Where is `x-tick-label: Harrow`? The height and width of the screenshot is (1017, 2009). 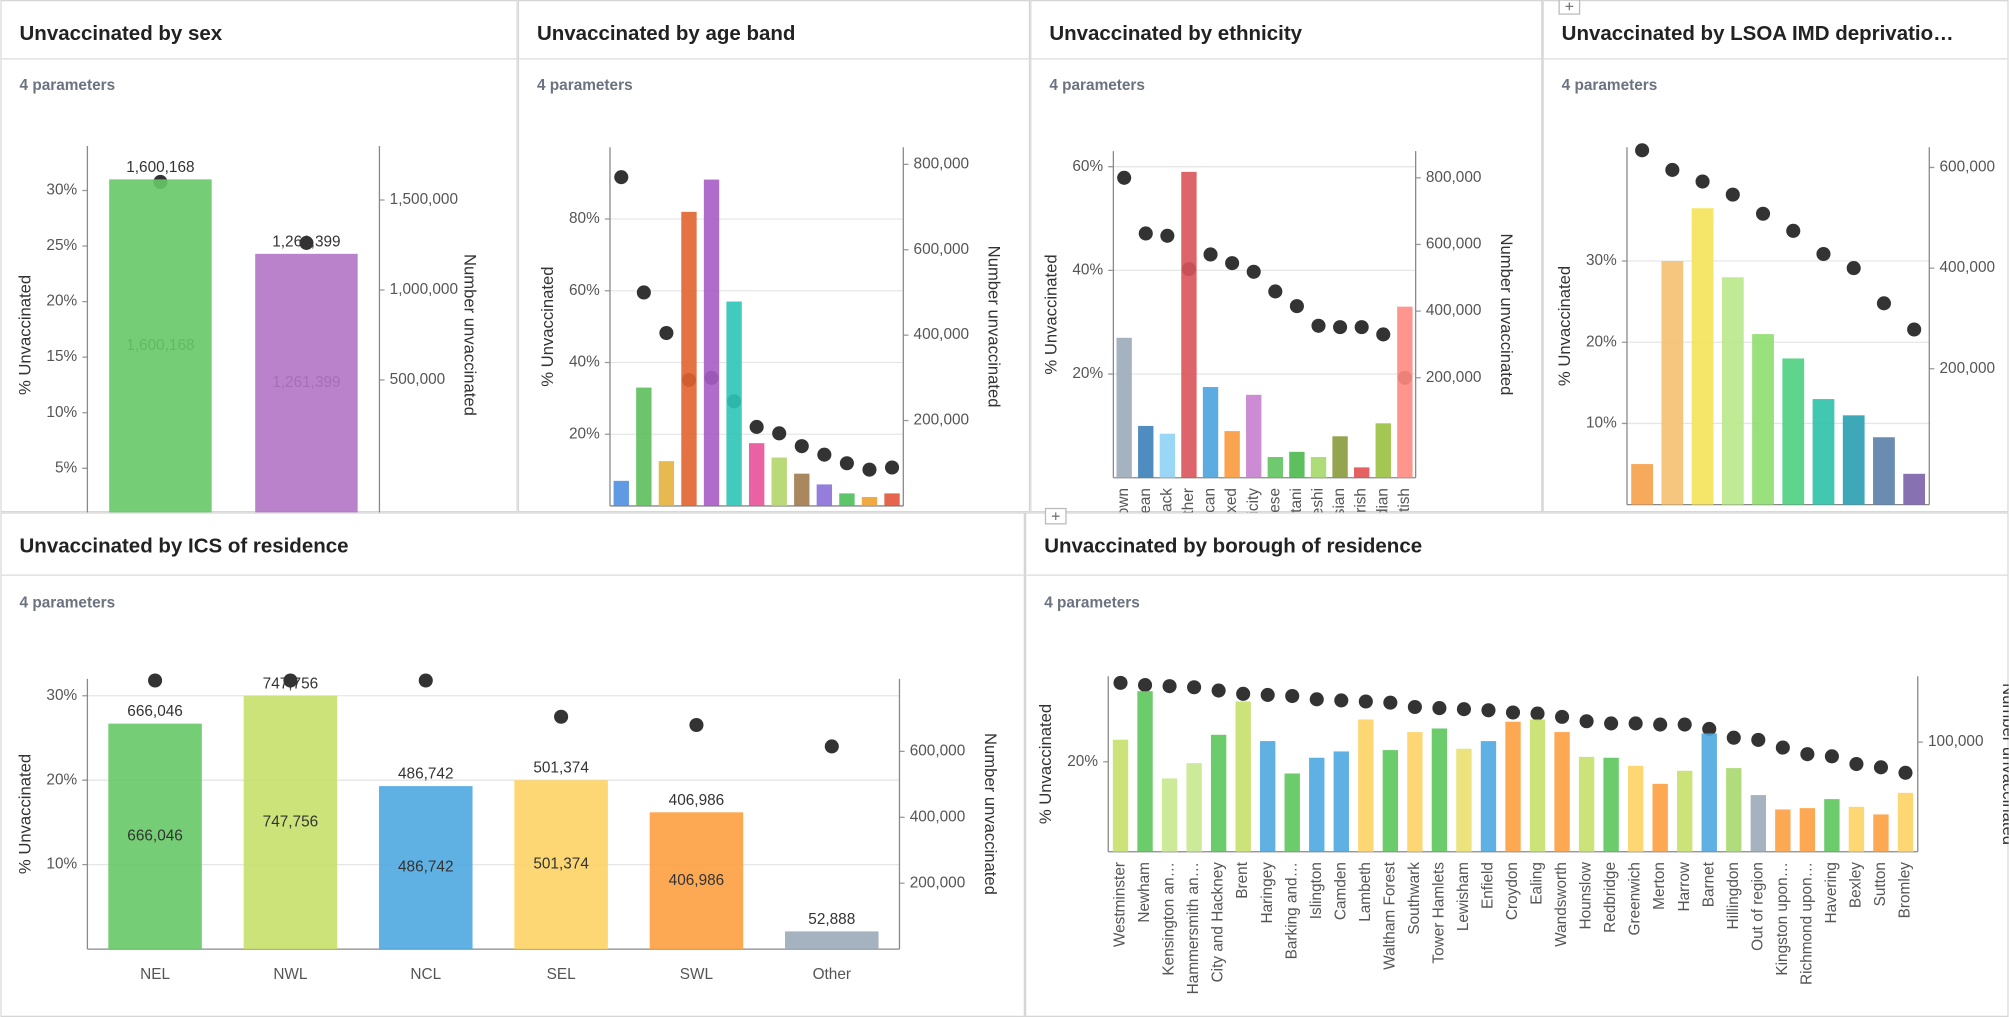
x-tick-label: Harrow is located at coordinates (1684, 886).